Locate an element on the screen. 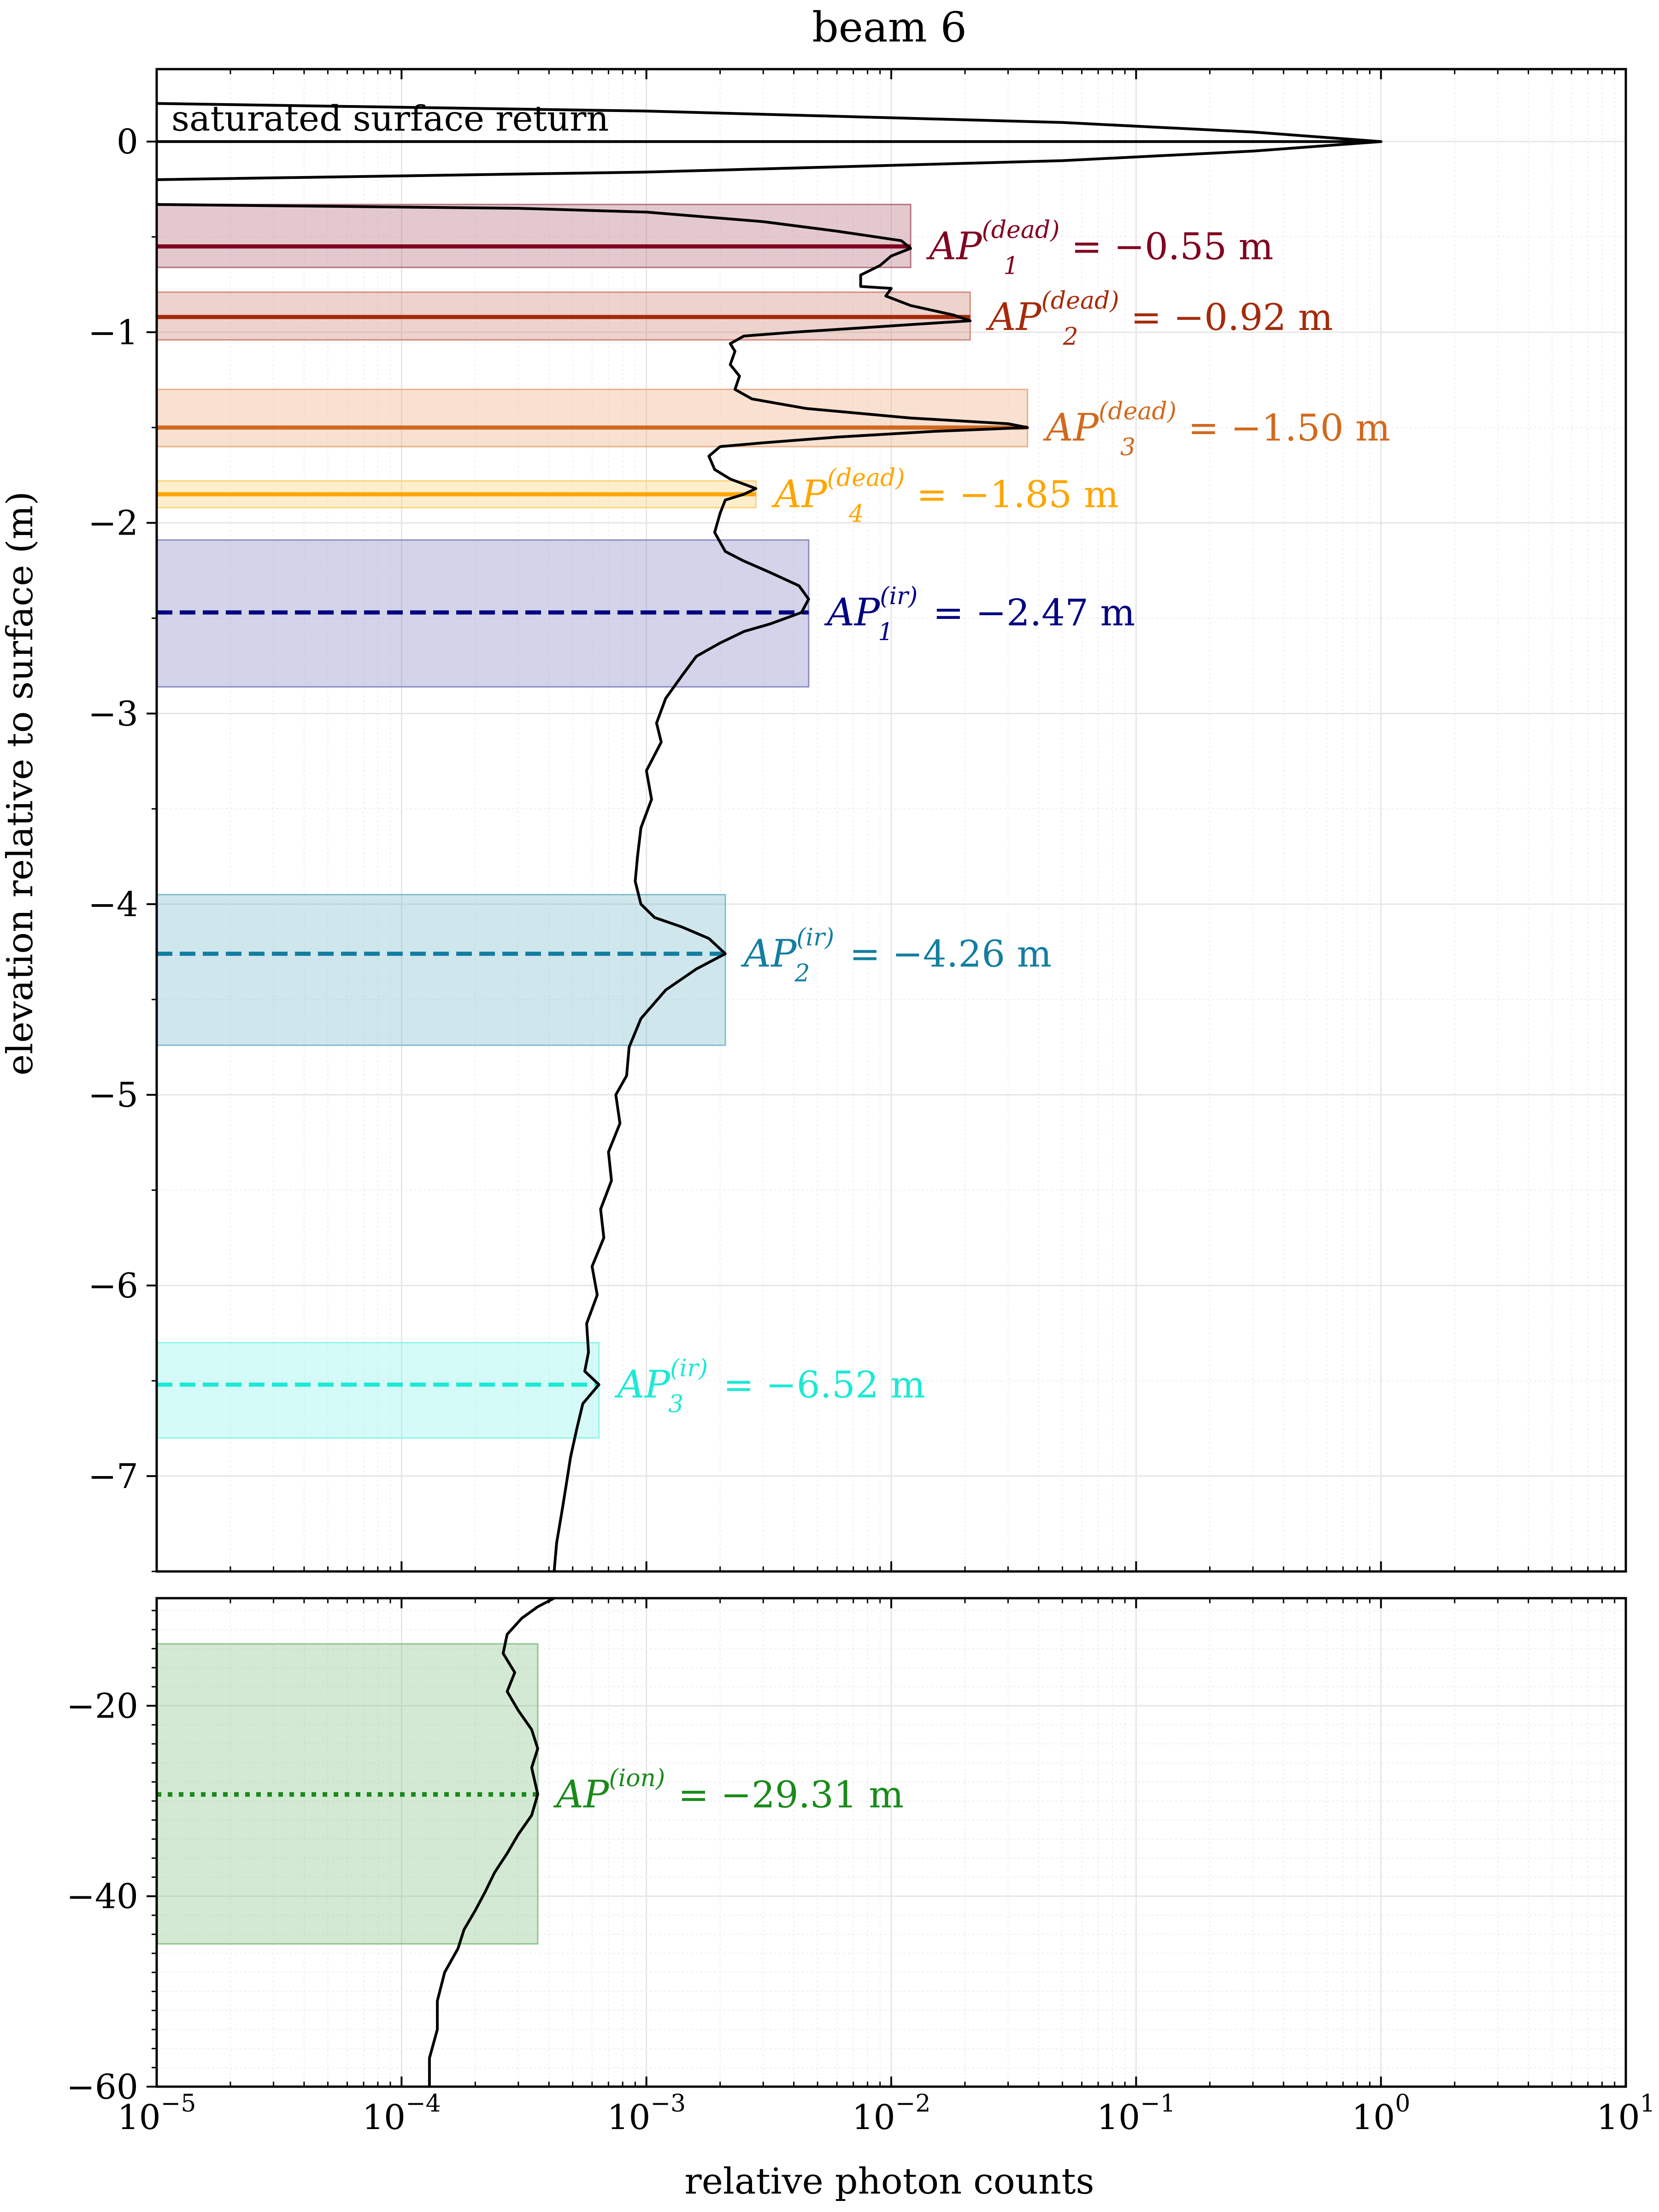  afterpulse-label: AP(ir) 1 = −2.47 m is located at coordinates (979, 614).